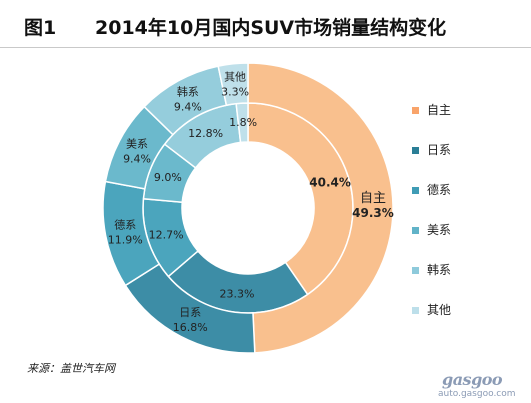 The image size is (531, 403). What do you see at coordinates (271, 28) in the screenshot?
I see `chart-title: 2014年10月国内SUV市场销量结构变化` at bounding box center [271, 28].